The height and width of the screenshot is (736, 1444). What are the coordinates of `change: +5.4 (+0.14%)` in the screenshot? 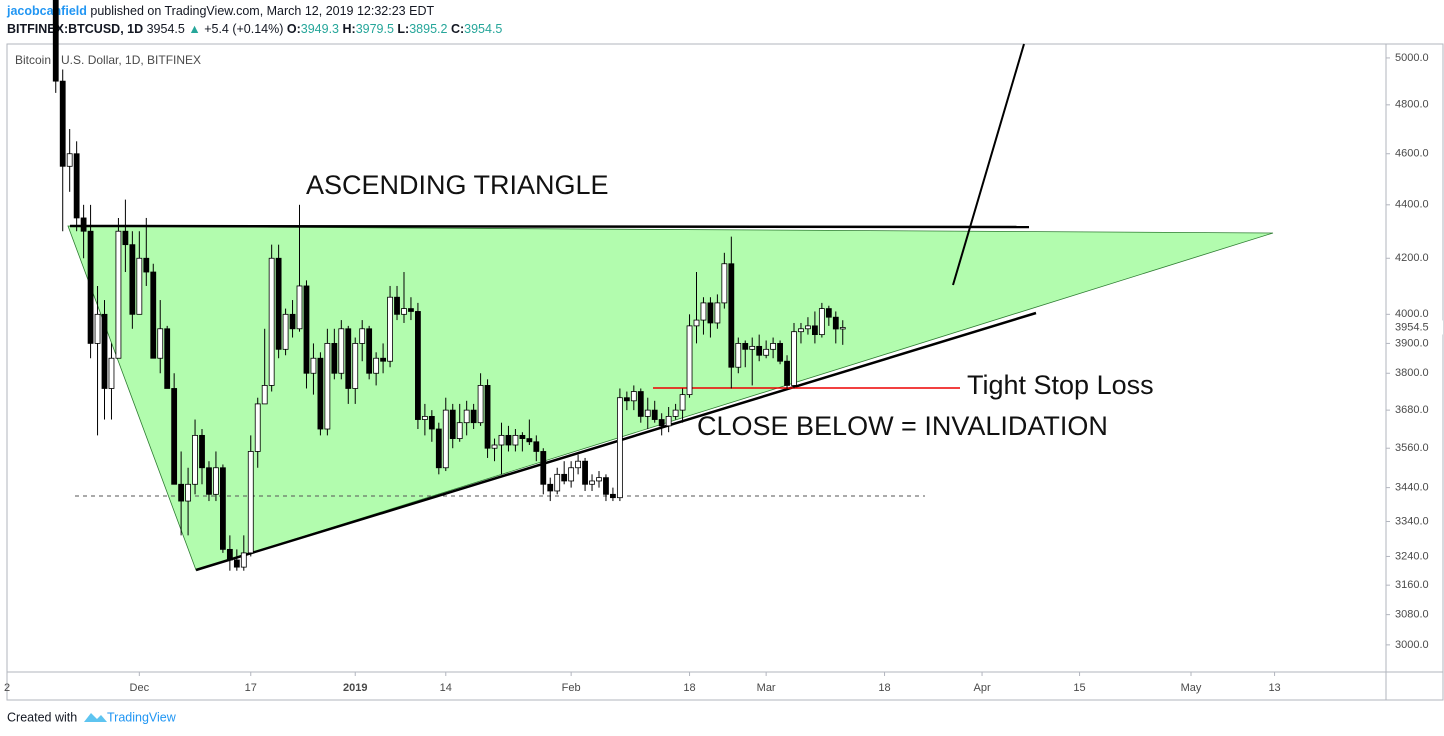 It's located at (243, 29).